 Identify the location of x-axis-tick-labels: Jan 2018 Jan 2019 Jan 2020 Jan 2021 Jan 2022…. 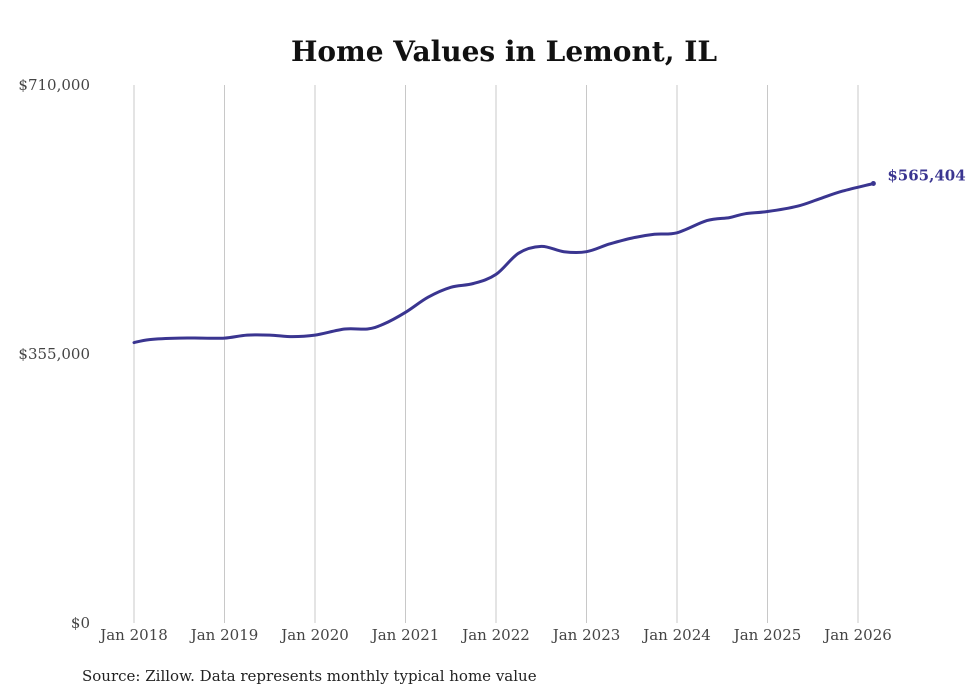
(495, 635).